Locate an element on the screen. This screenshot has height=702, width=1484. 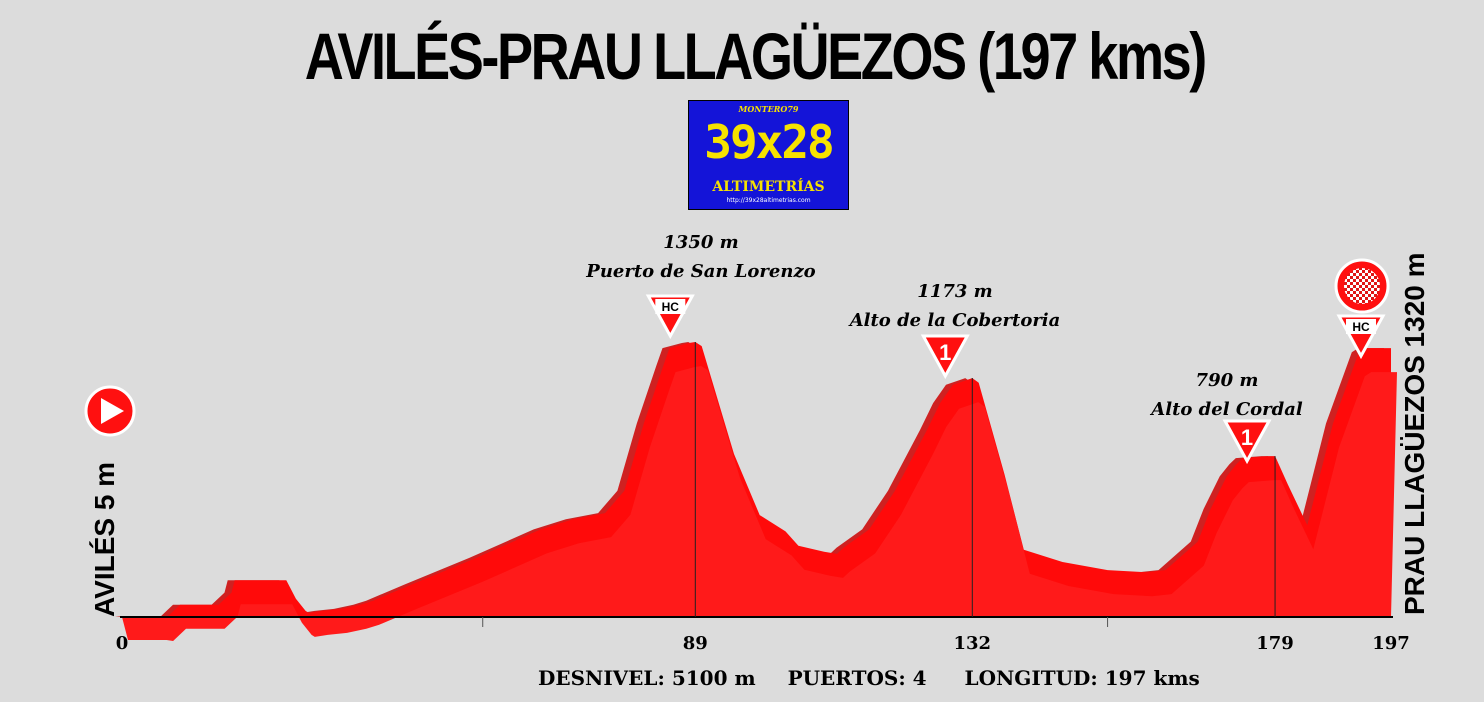
x-tick-label: 0 is located at coordinates (122, 643).